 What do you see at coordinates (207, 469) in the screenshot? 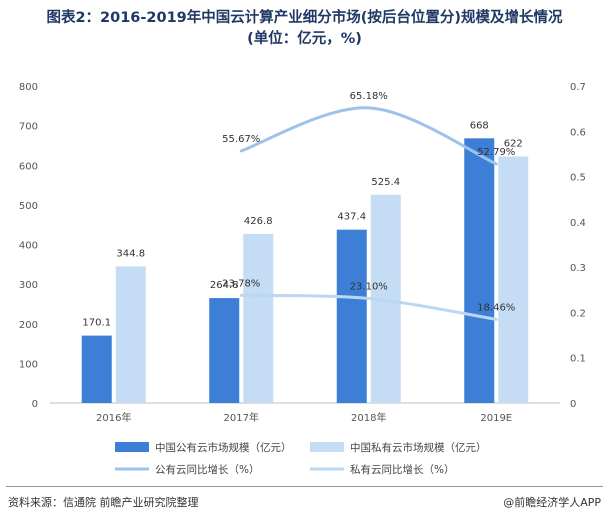
I see `legend-label: 公有云同比增长（%）` at bounding box center [207, 469].